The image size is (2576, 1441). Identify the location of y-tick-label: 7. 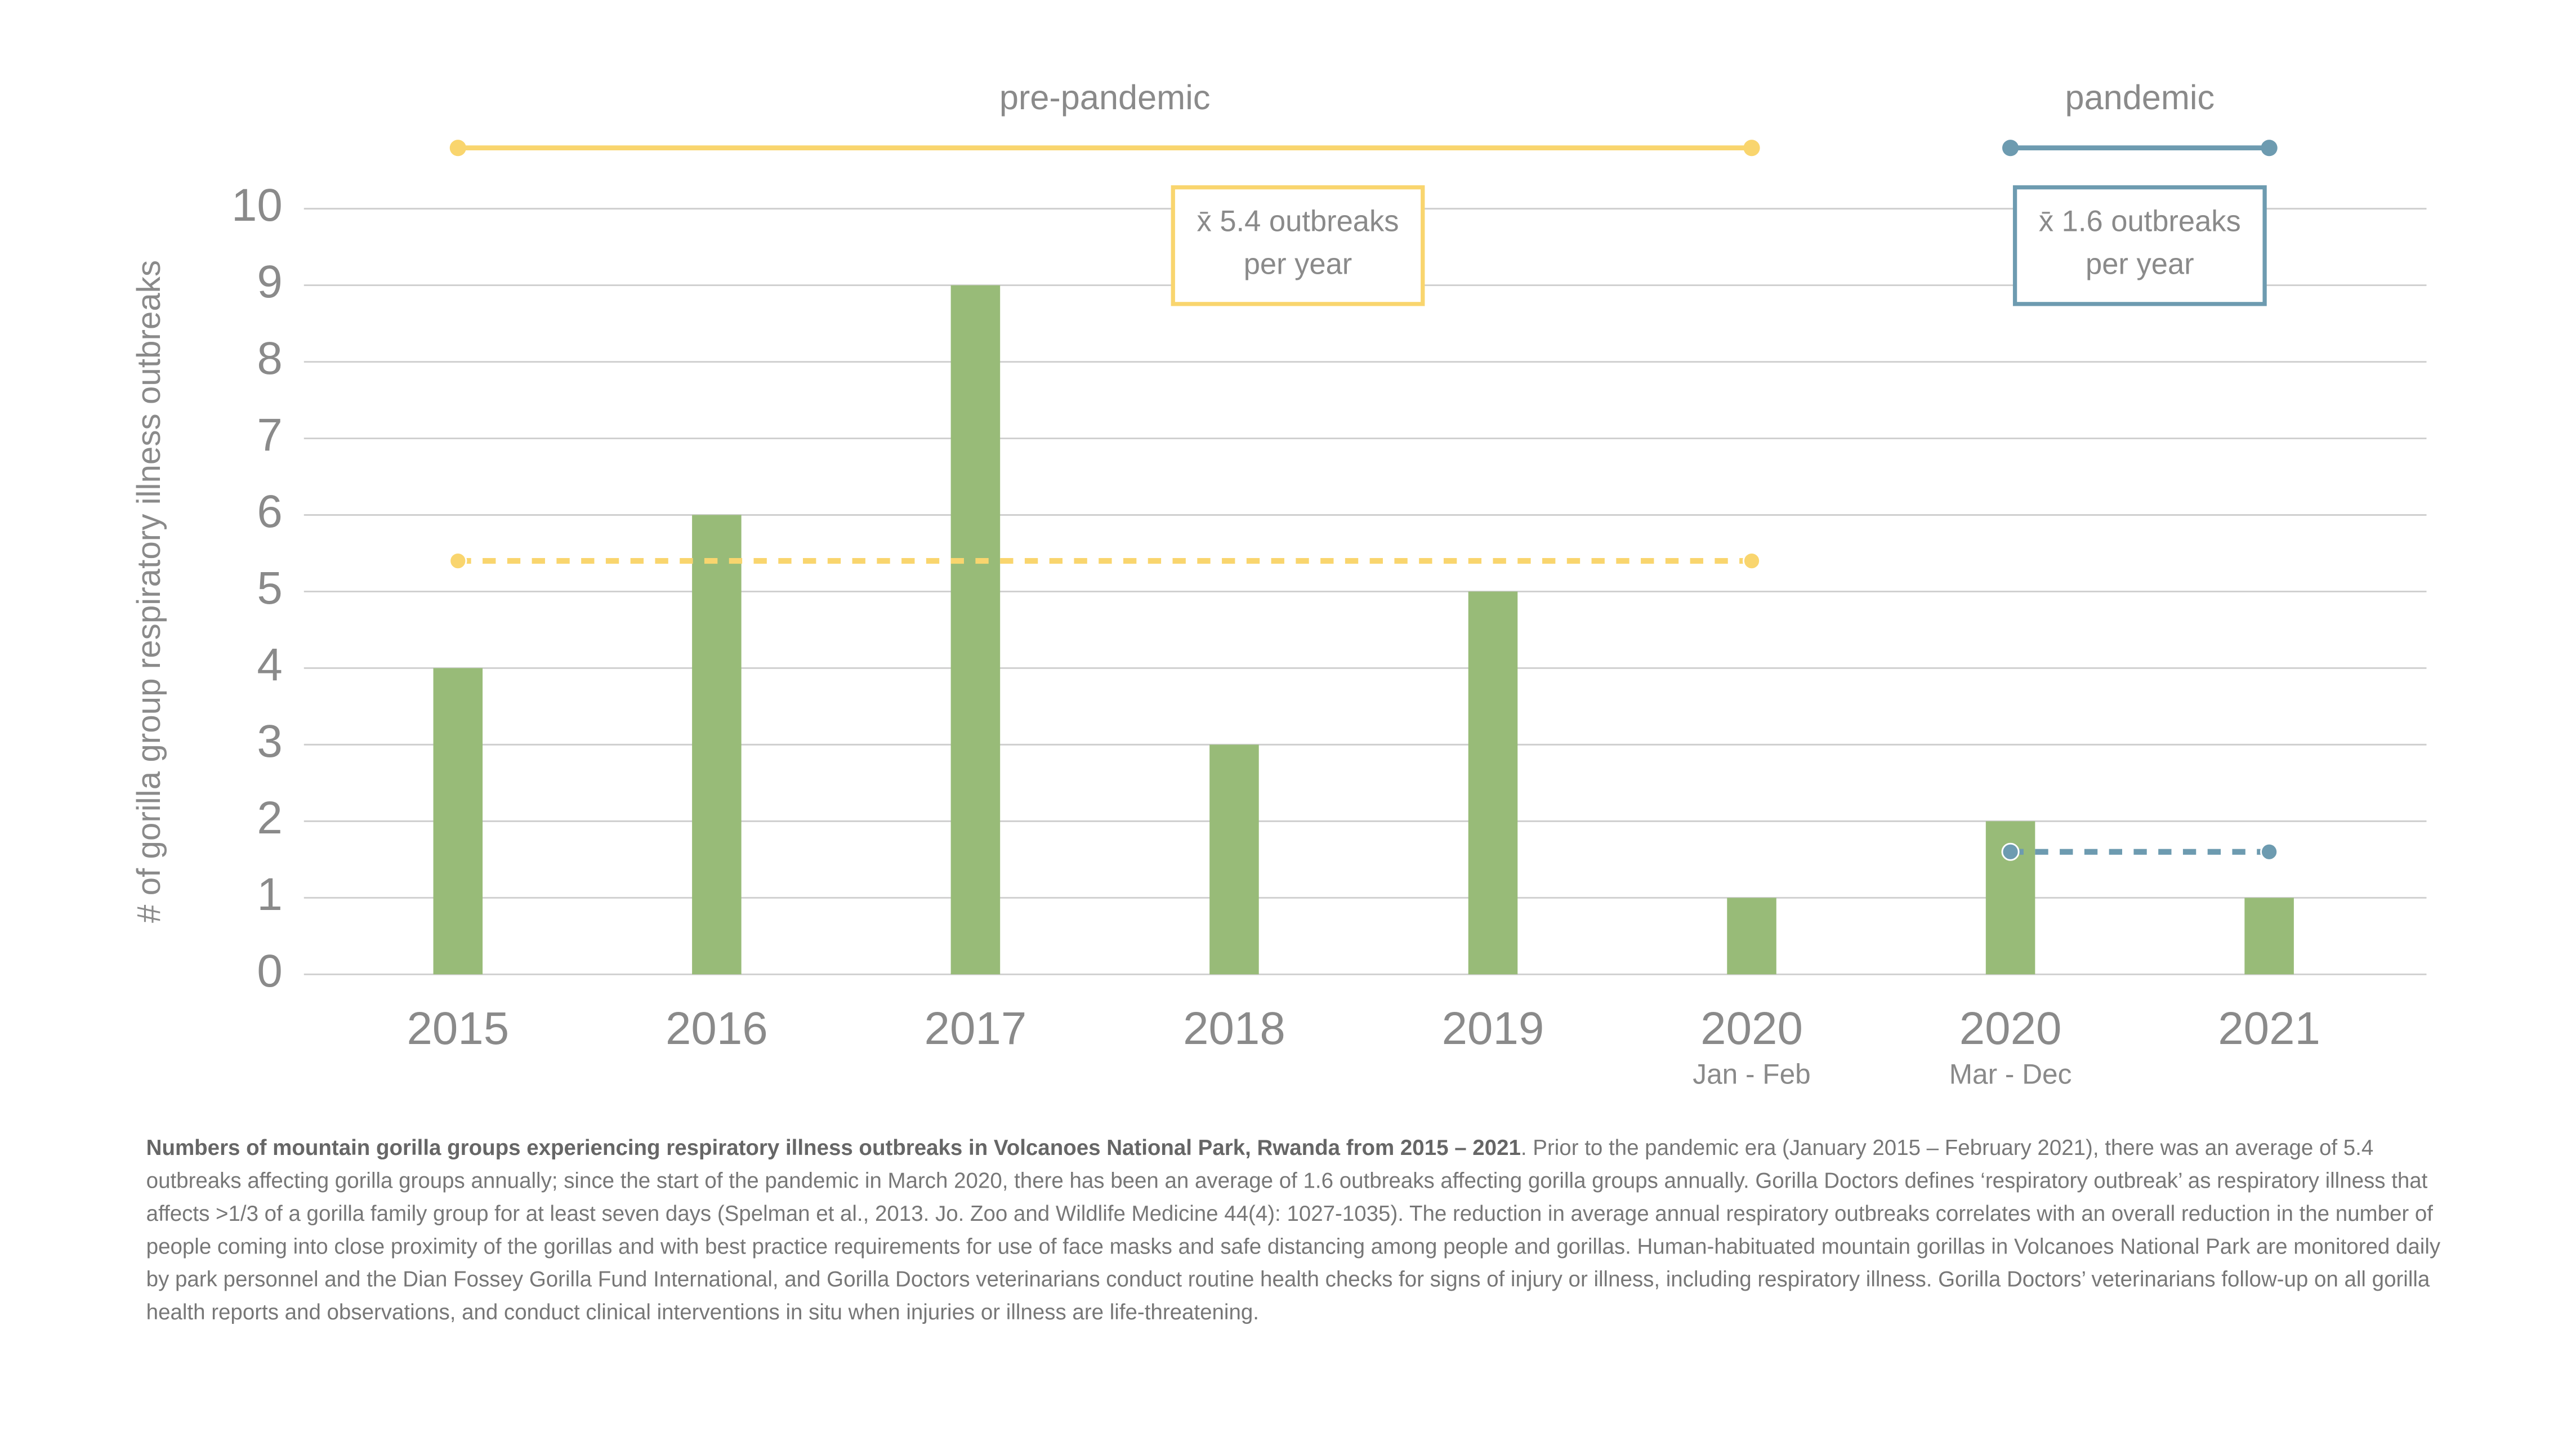
(269, 435).